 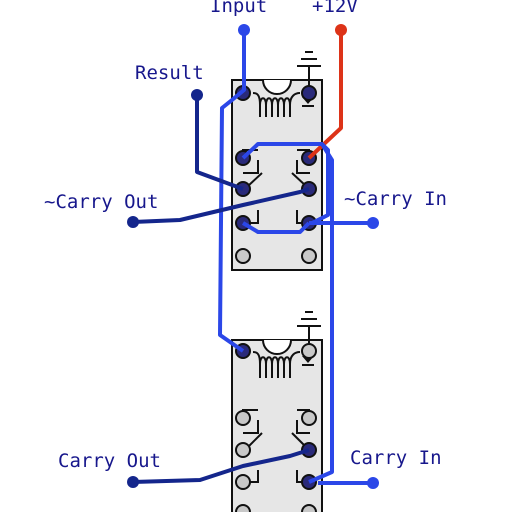 What do you see at coordinates (373, 483) in the screenshot?
I see `terminal-carry-in` at bounding box center [373, 483].